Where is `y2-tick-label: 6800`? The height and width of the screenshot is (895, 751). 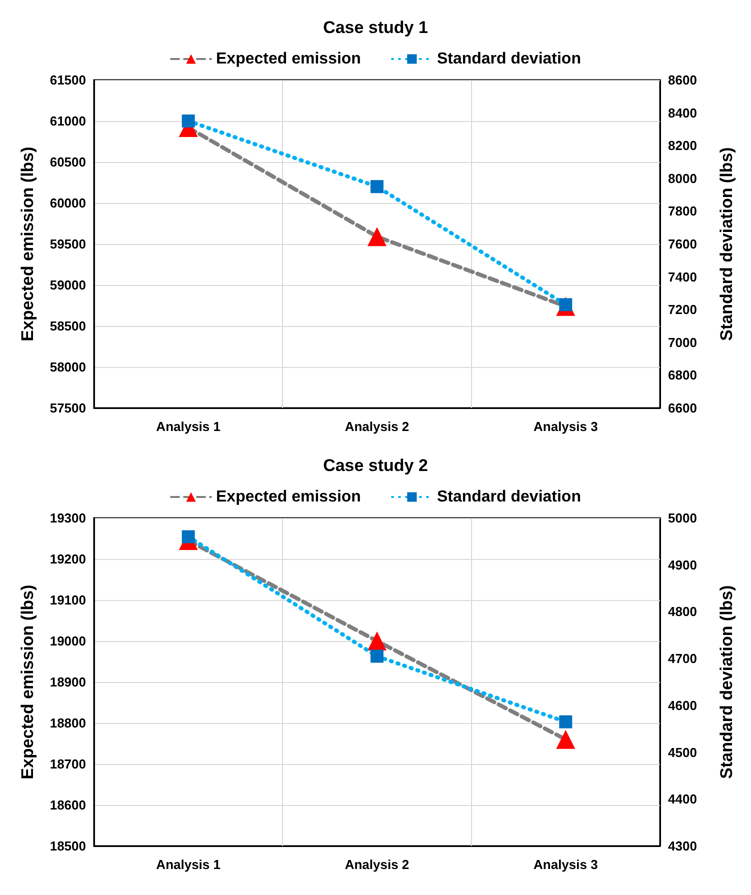 y2-tick-label: 6800 is located at coordinates (682, 375).